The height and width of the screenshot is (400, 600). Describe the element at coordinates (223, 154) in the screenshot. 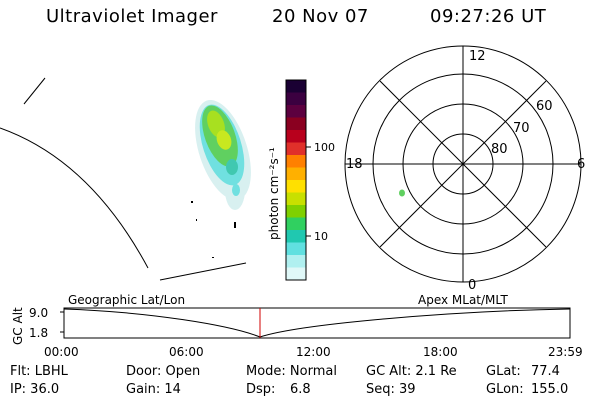

I see `aurora-emission` at that location.